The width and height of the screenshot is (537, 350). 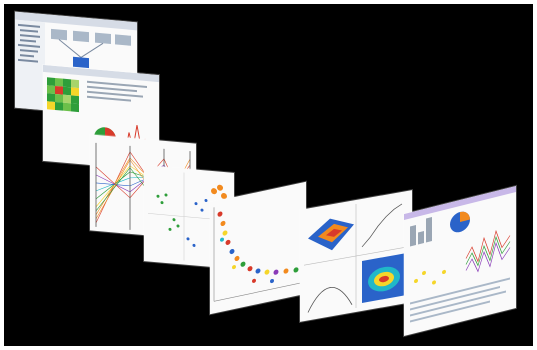 What do you see at coordinates (76, 61) in the screenshot?
I see `app-window-graphic` at bounding box center [76, 61].